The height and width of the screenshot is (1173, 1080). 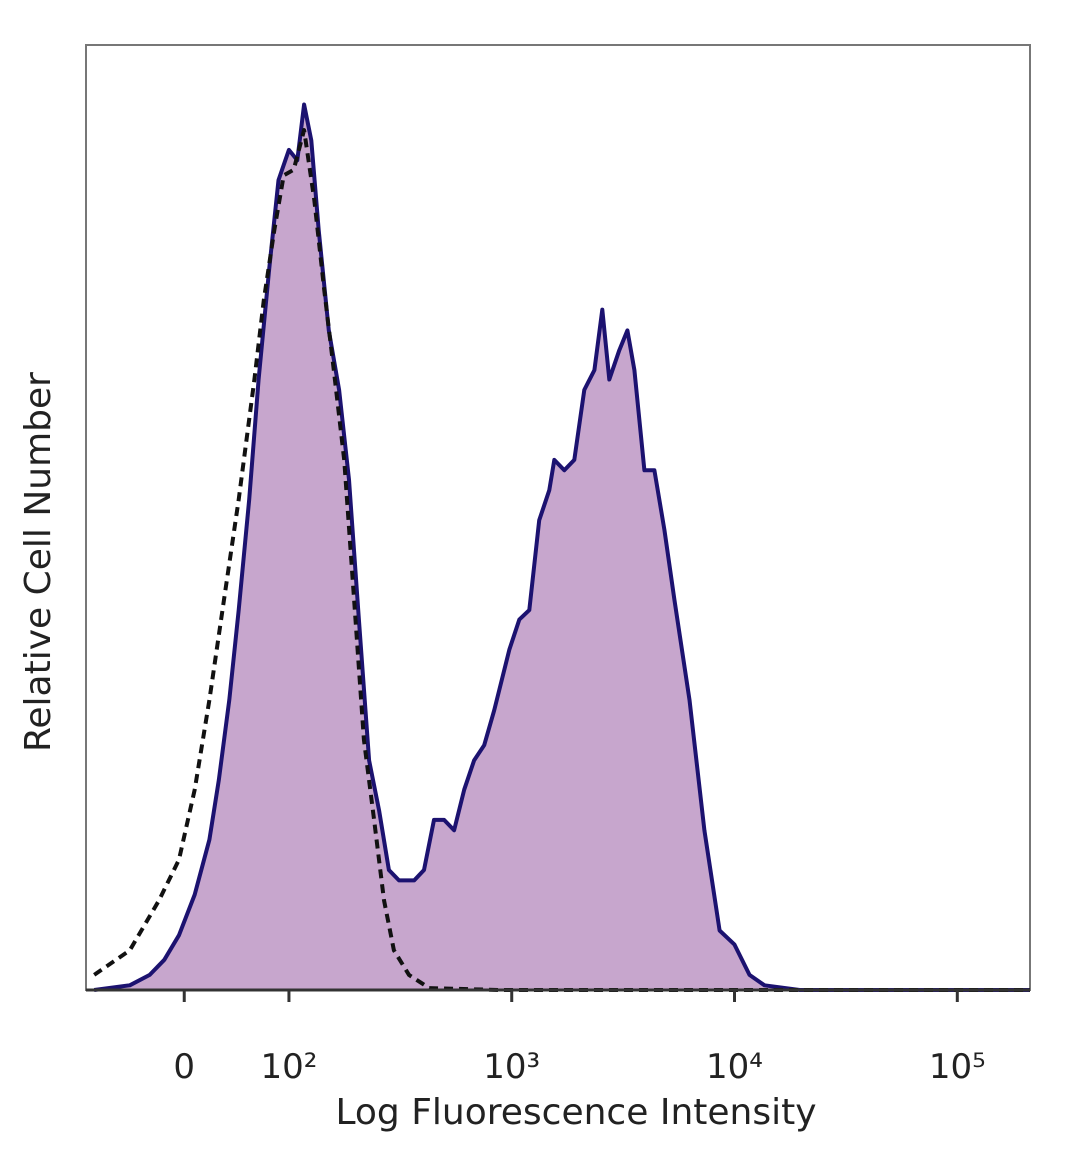 What do you see at coordinates (575, 1112) in the screenshot?
I see `x-axis-label: Log Fluorescence Intensity` at bounding box center [575, 1112].